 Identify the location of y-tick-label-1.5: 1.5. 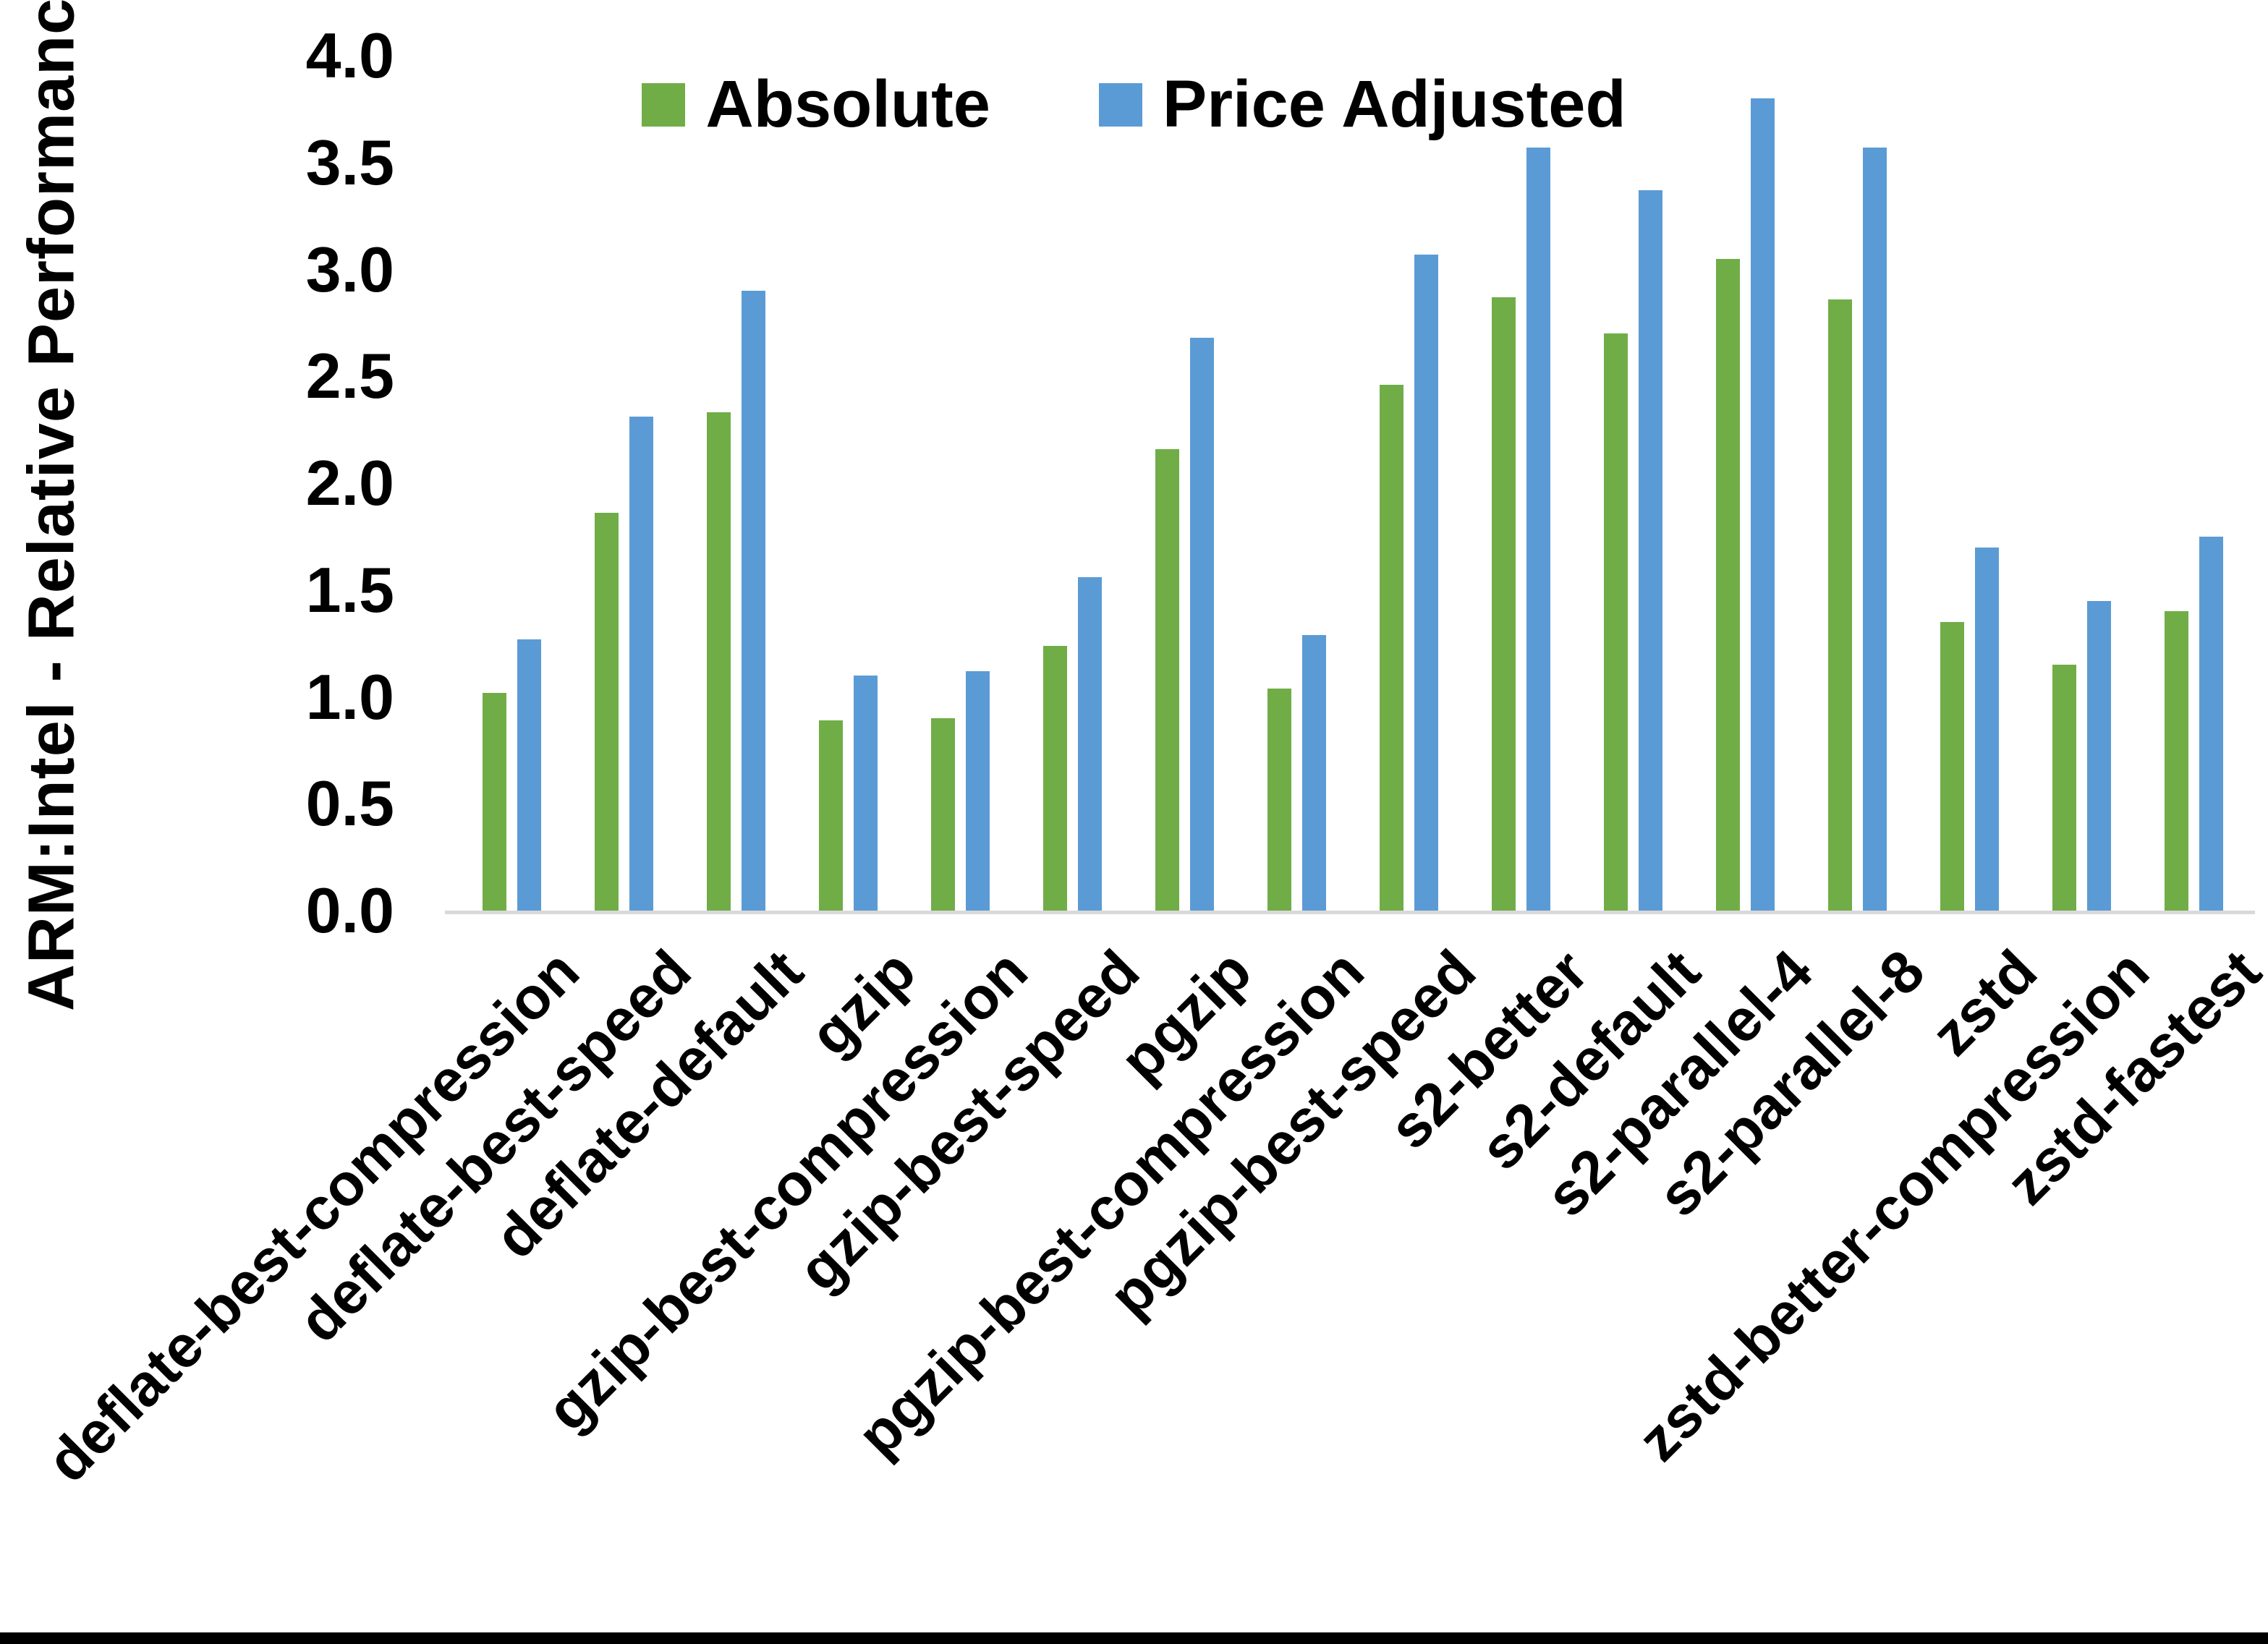
(349, 589).